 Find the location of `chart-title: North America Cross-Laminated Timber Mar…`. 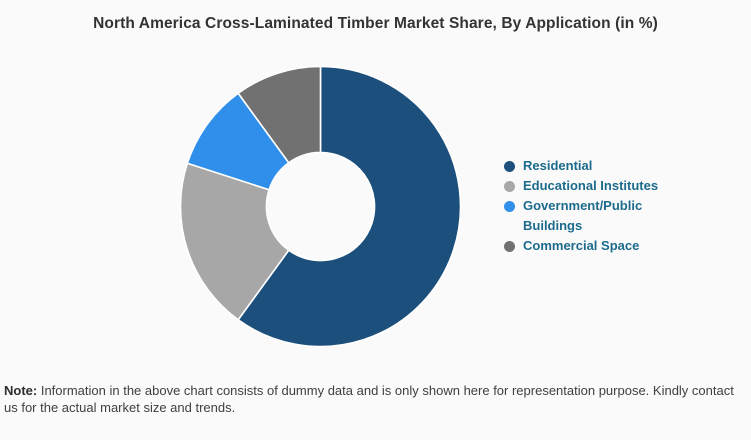

chart-title: North America Cross-Laminated Timber Mar… is located at coordinates (375, 23).